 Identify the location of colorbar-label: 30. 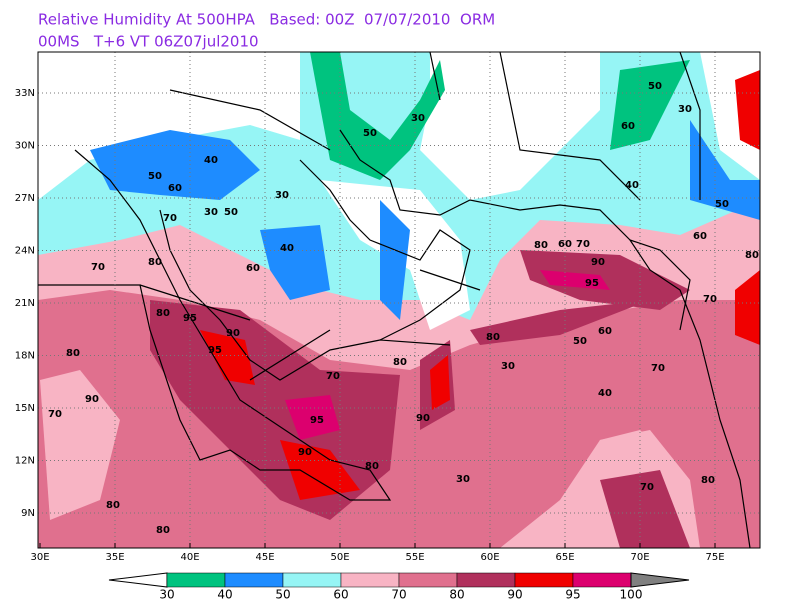
(166, 594).